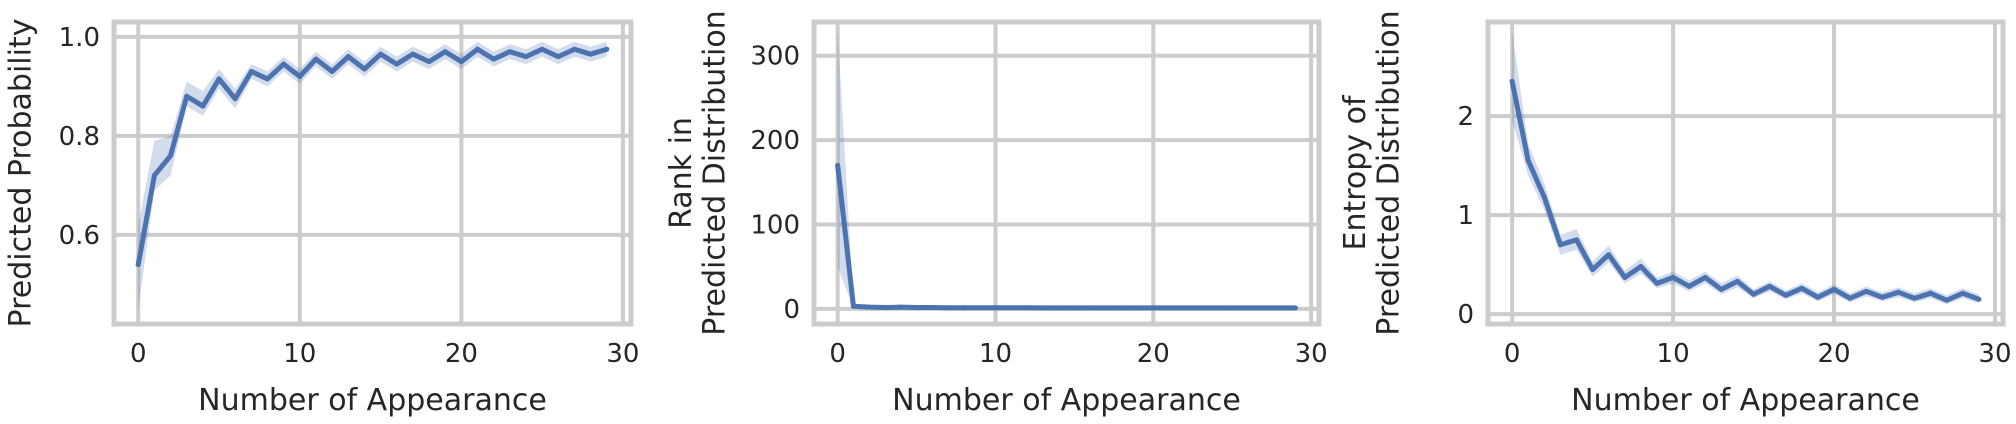 The height and width of the screenshot is (424, 2016). What do you see at coordinates (1153, 354) in the screenshot?
I see `x-tick-label: 20` at bounding box center [1153, 354].